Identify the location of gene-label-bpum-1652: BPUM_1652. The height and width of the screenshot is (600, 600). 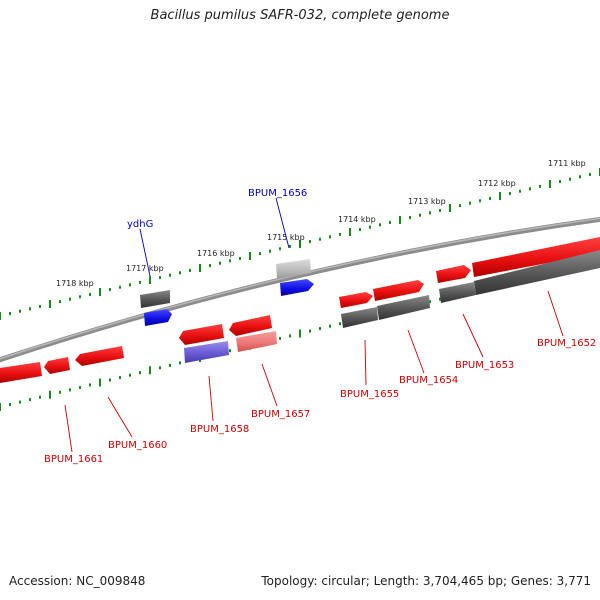
(566, 343).